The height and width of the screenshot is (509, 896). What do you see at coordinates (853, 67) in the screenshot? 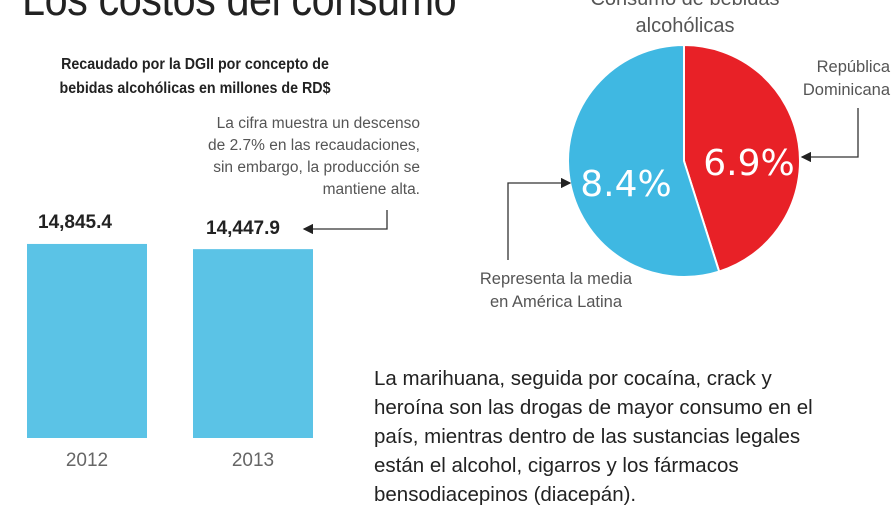
I see `label-line: República` at bounding box center [853, 67].